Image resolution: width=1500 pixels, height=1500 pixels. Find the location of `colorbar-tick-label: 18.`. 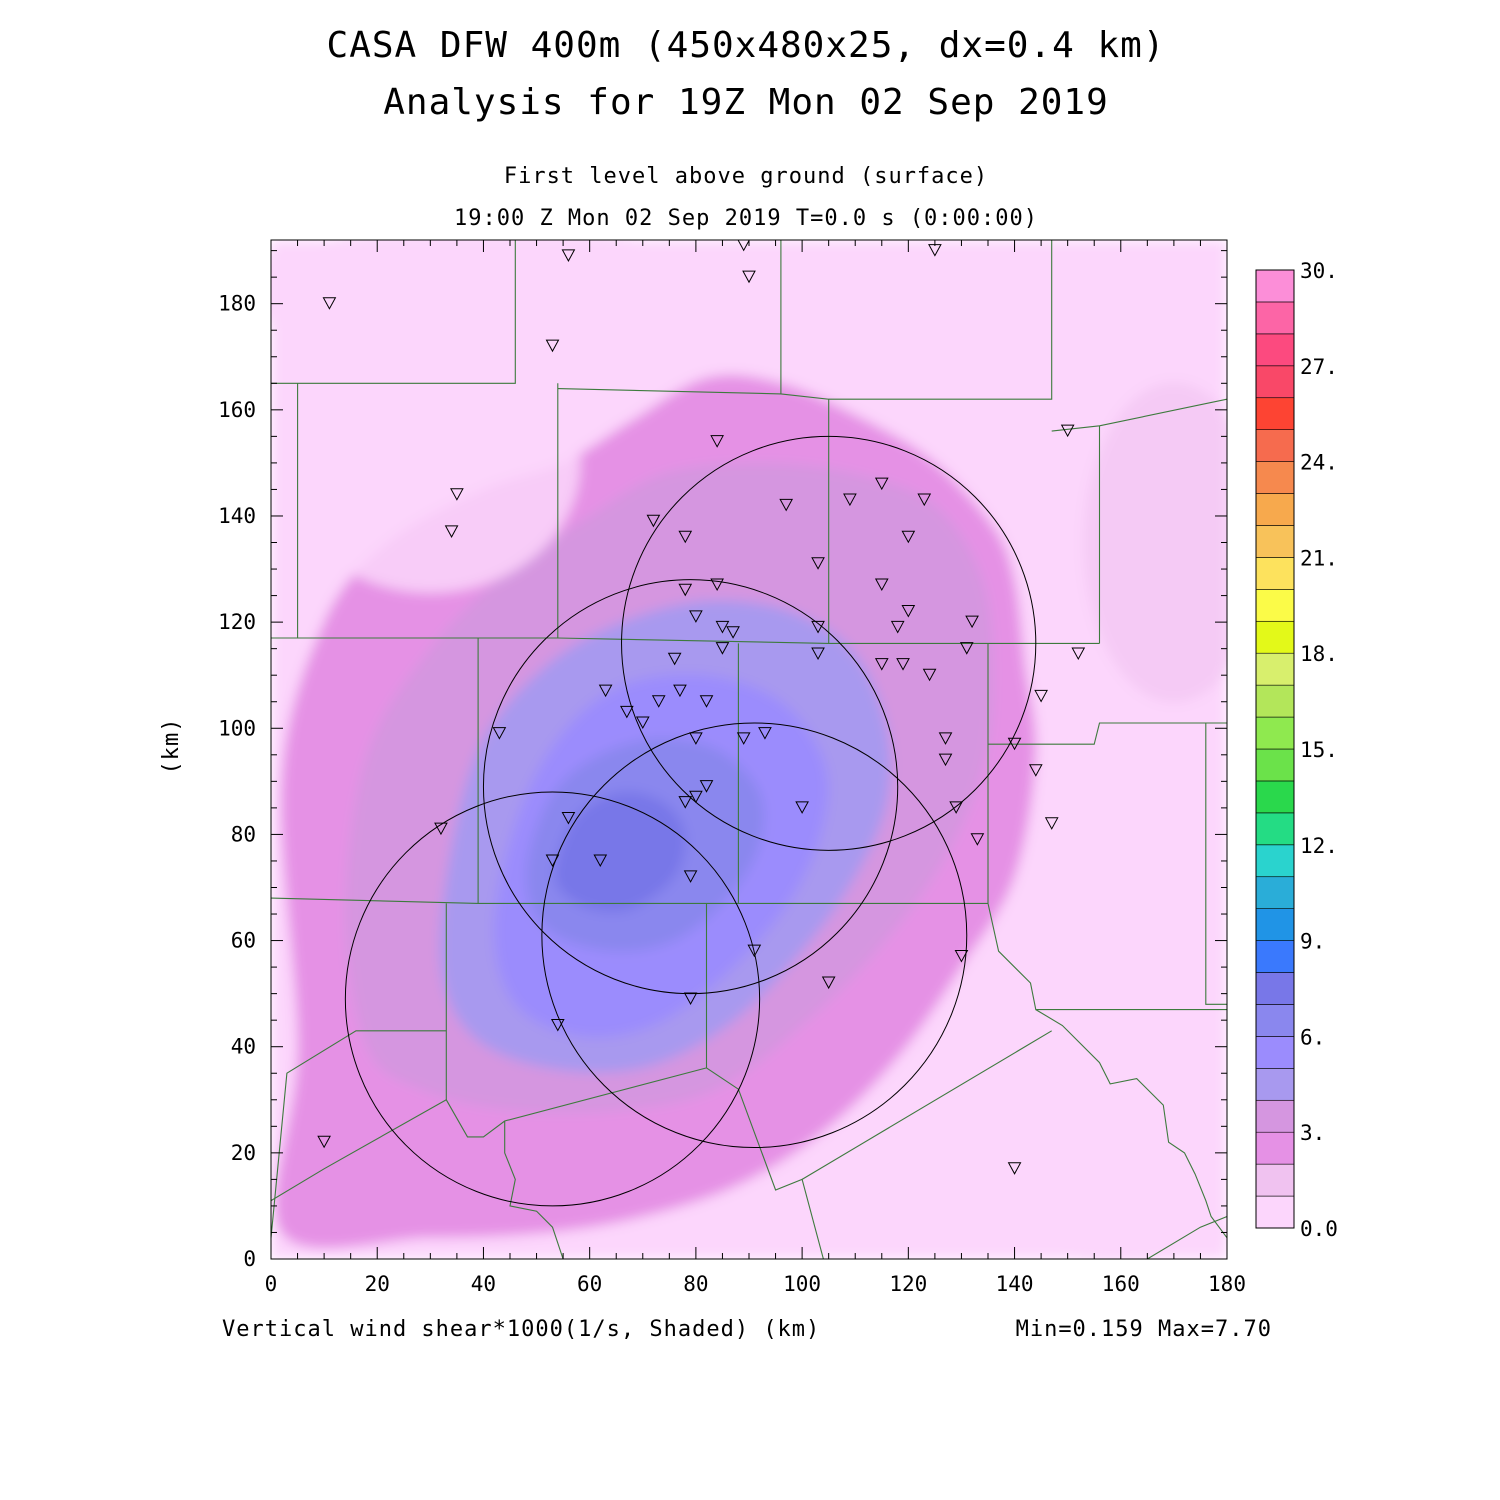

colorbar-tick-label: 18. is located at coordinates (1319, 654).